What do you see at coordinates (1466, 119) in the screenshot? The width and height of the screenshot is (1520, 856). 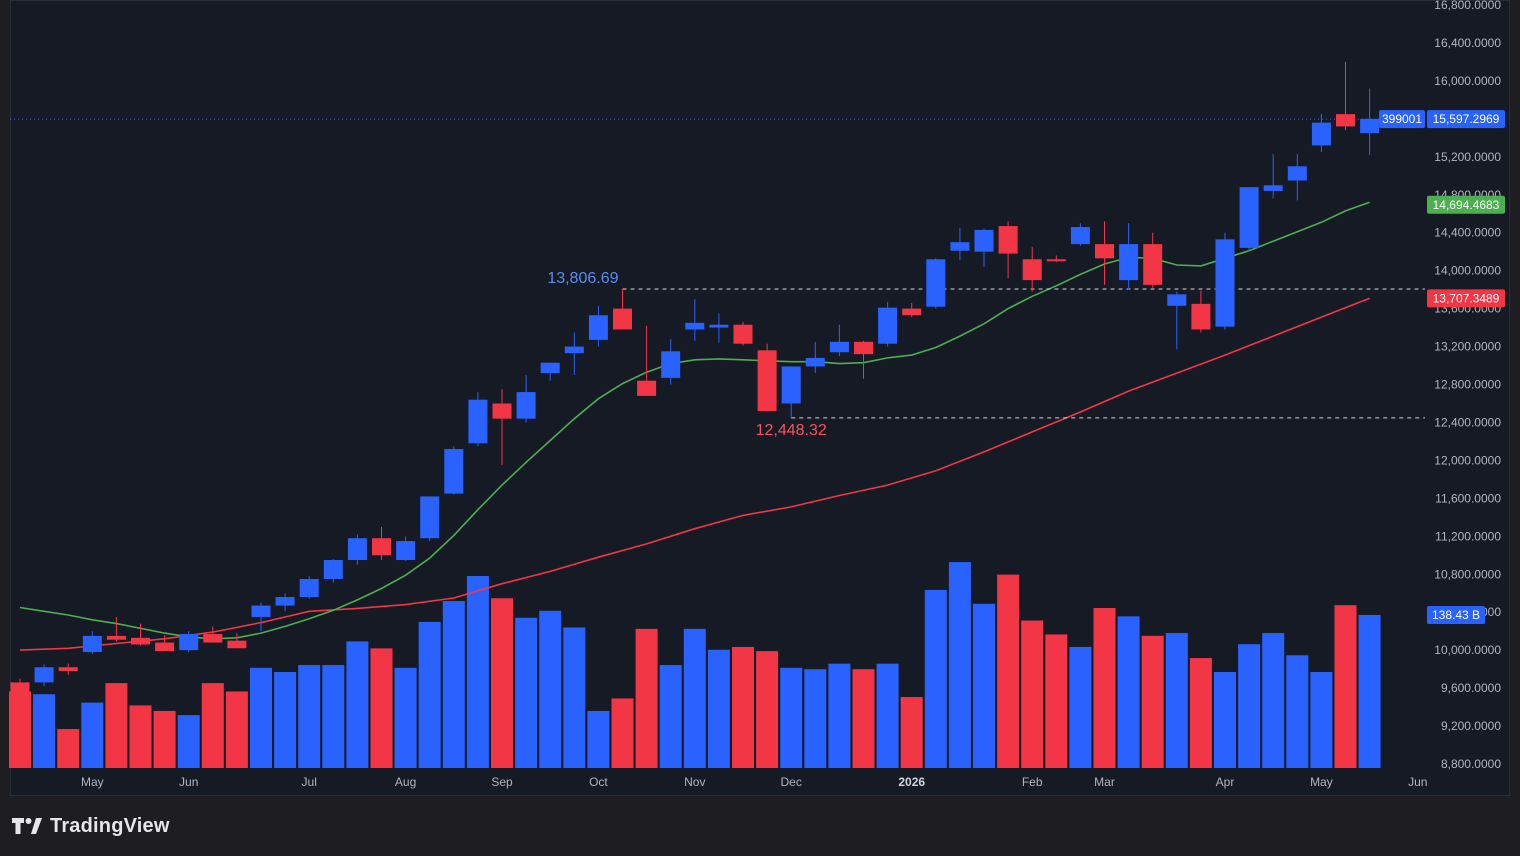 I see `last-price-tag-text: 15,597.2969` at bounding box center [1466, 119].